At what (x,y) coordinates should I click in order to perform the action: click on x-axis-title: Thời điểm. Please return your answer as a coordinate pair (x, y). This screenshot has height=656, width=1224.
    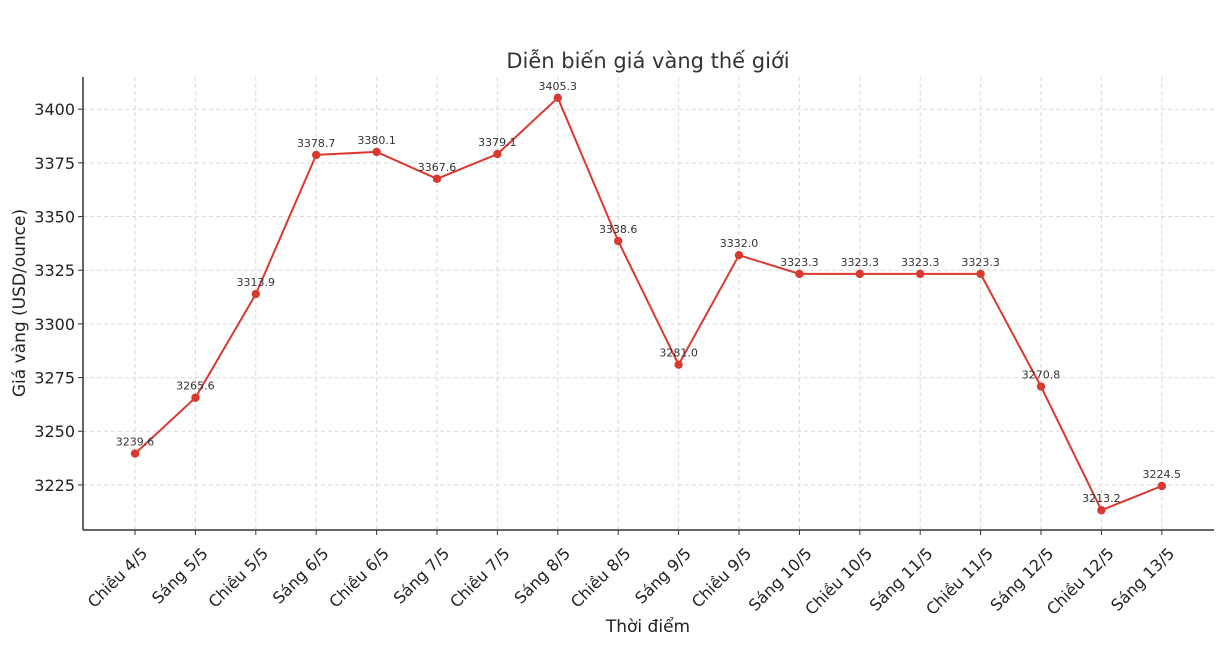
    Looking at the image, I should click on (647, 626).